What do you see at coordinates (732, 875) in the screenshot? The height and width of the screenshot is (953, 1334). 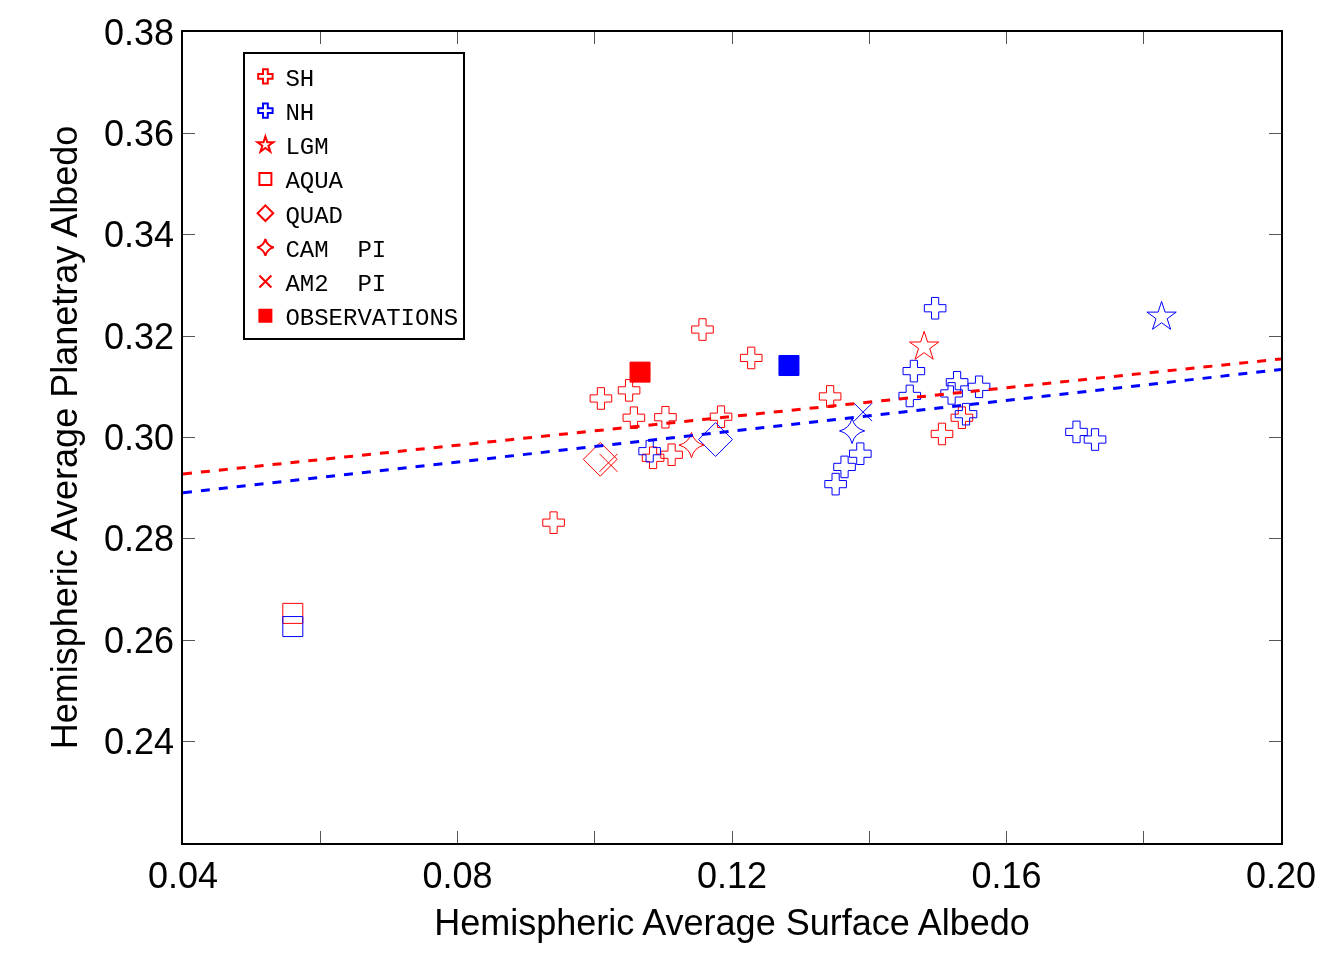 I see `x-tick-label: 0.12` at bounding box center [732, 875].